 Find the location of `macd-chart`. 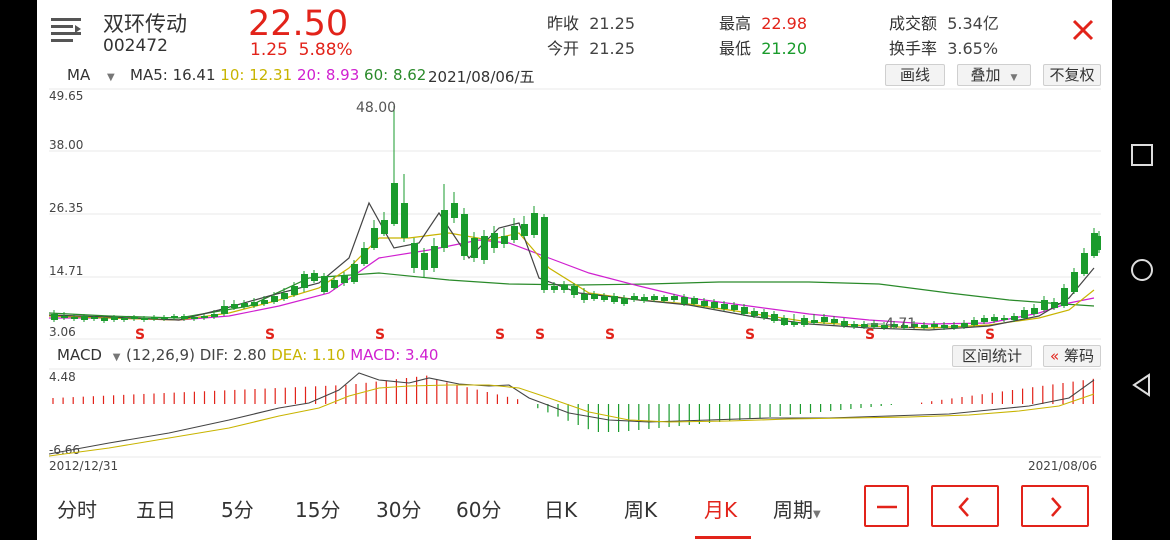

macd-chart is located at coordinates (575, 413).